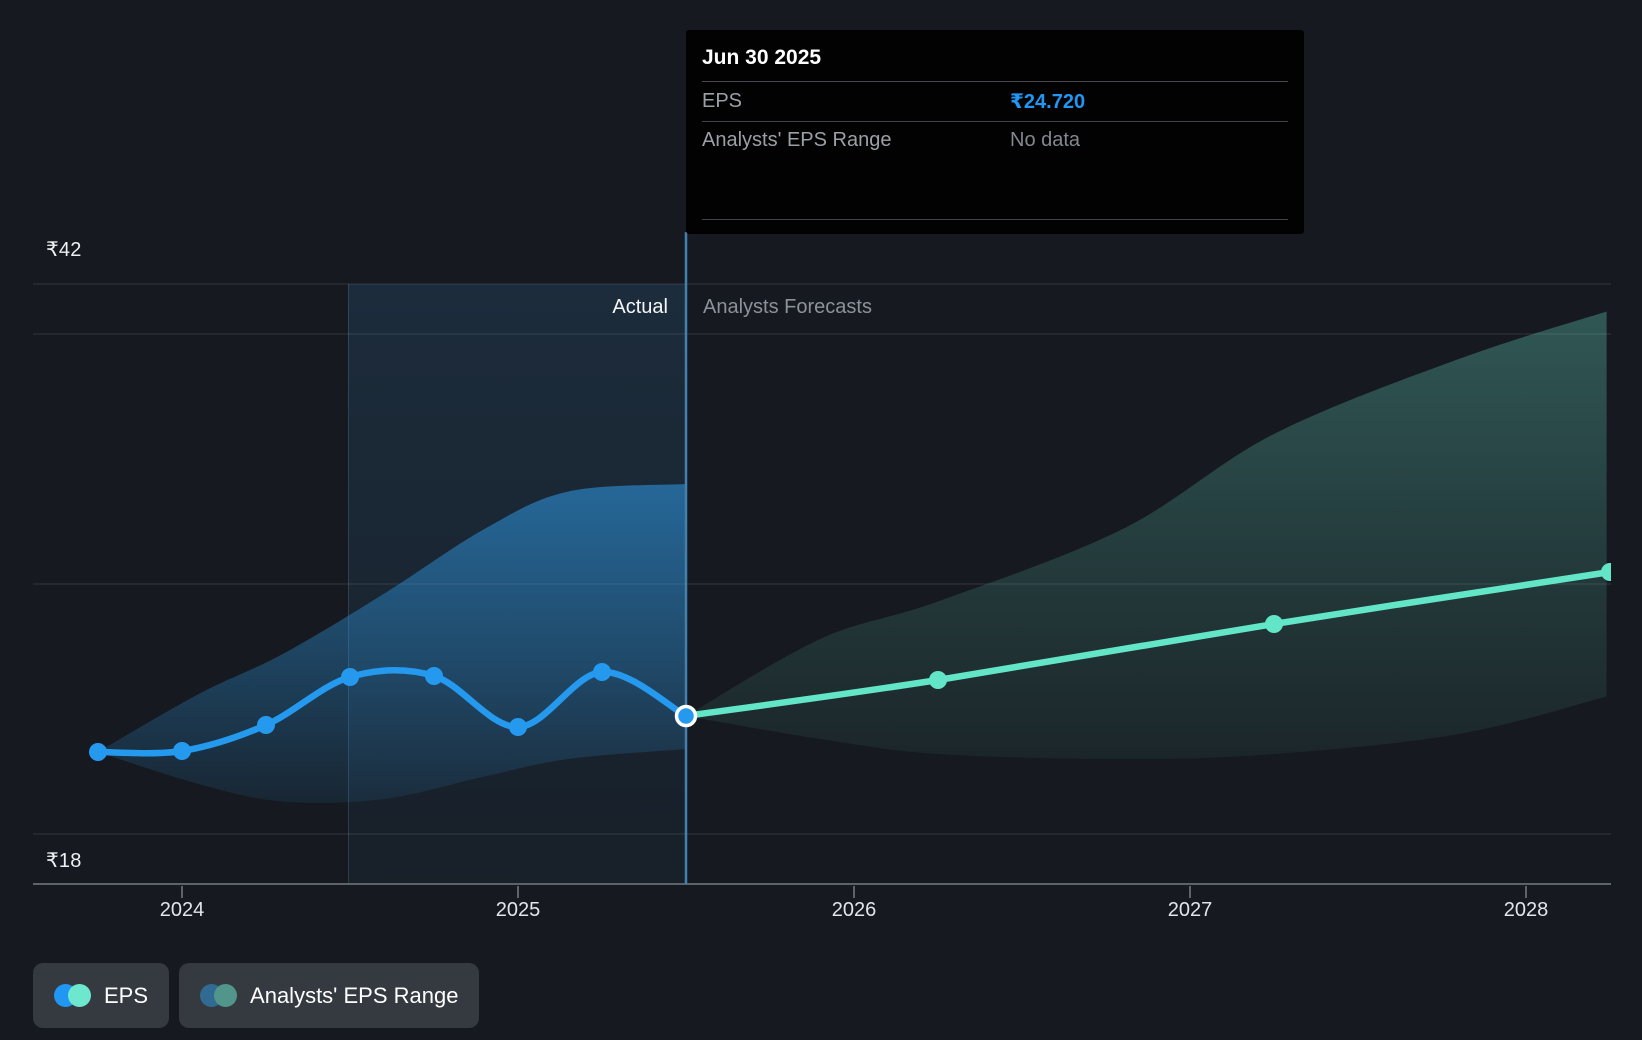 The height and width of the screenshot is (1040, 1642). Describe the element at coordinates (101, 995) in the screenshot. I see `legend-chip-eps: EPS` at that location.